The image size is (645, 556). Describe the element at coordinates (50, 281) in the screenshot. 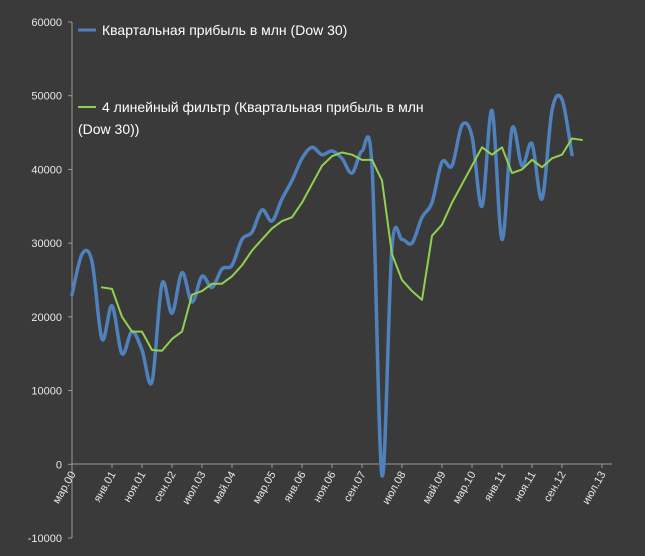

I see `y-axis: -10000 0 10000 20000 30000 40000 50000 60000` at that location.